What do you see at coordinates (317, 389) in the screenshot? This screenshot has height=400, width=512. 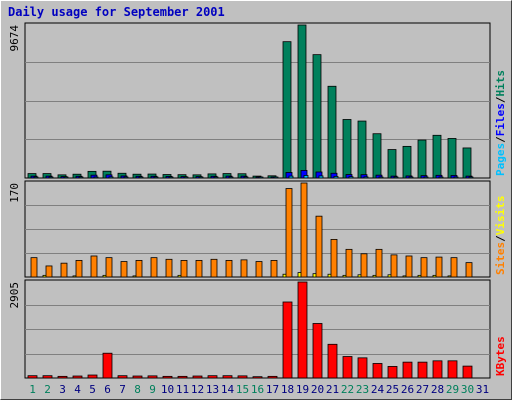 I see `x-tick-label: 20` at bounding box center [317, 389].